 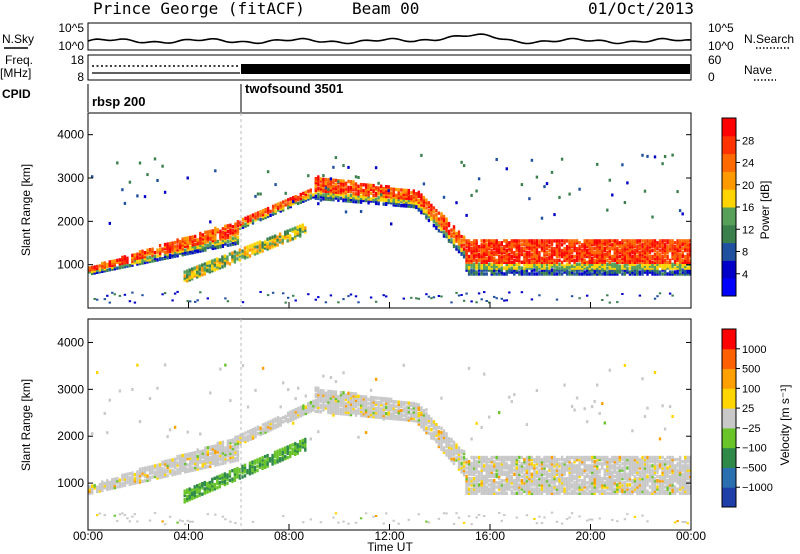 I want to click on power-ytick-label: 3000, so click(x=70, y=178).